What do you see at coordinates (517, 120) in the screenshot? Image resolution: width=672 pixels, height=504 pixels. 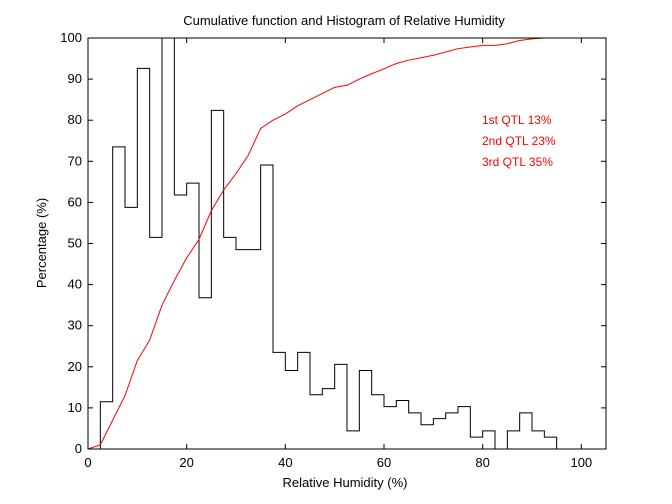 I see `annotation-q1: 1st QTL 13%` at bounding box center [517, 120].